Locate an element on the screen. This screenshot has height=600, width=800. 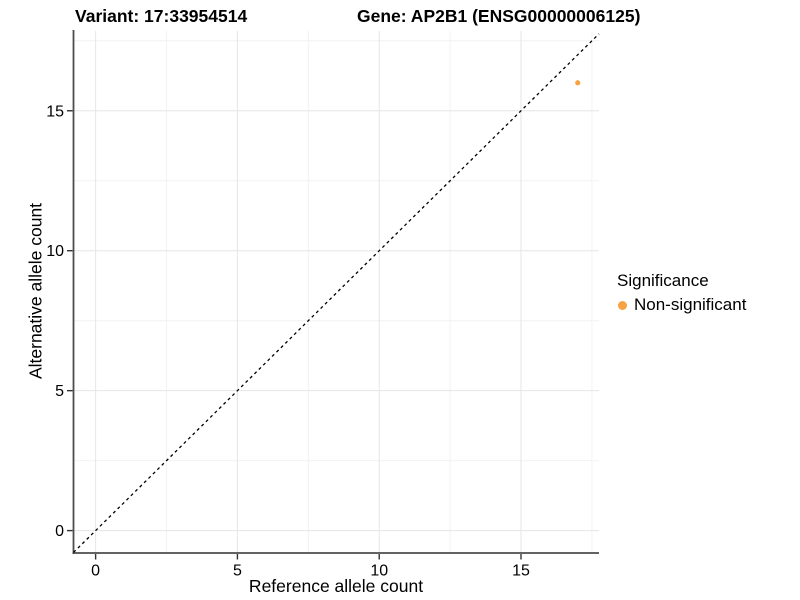
y-tick-label: 5 is located at coordinates (59, 391).